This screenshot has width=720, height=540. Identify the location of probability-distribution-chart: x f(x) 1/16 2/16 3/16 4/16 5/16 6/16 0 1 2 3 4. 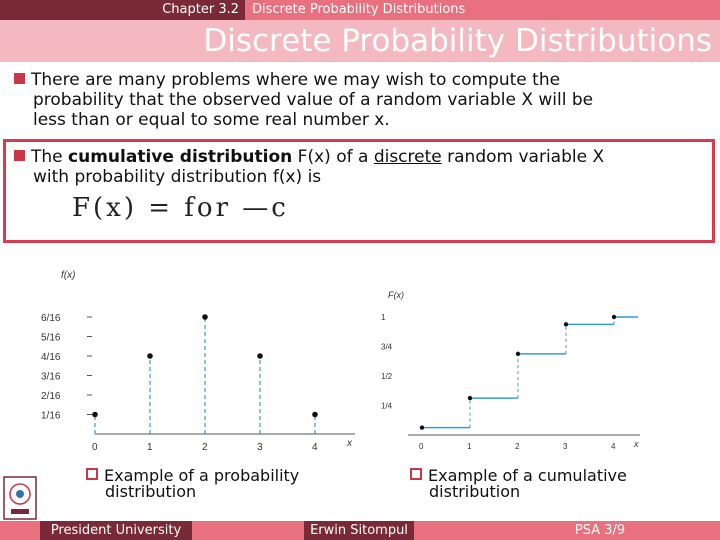
(198, 361).